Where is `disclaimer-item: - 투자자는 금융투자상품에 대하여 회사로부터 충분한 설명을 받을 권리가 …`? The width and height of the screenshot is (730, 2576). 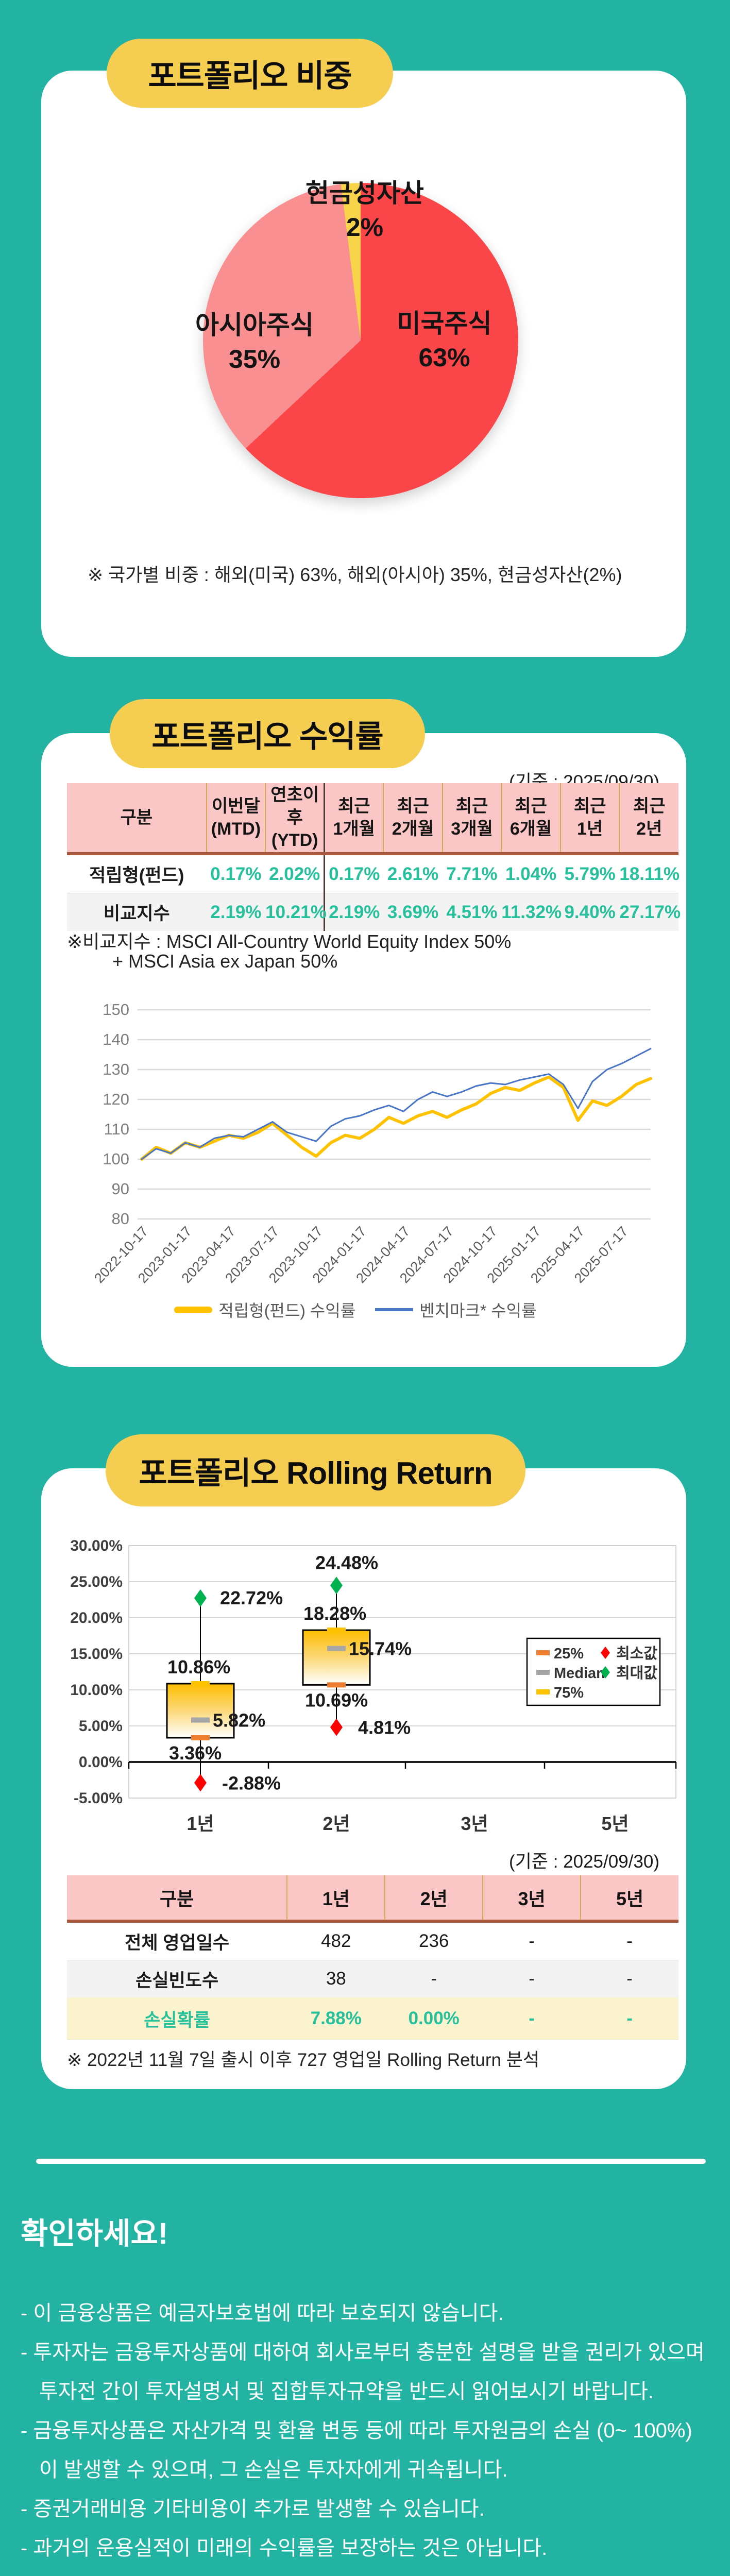 disclaimer-item: - 투자자는 금융투자상품에 대하여 회사로부터 충분한 설명을 받을 권리가 … is located at coordinates (363, 2372).